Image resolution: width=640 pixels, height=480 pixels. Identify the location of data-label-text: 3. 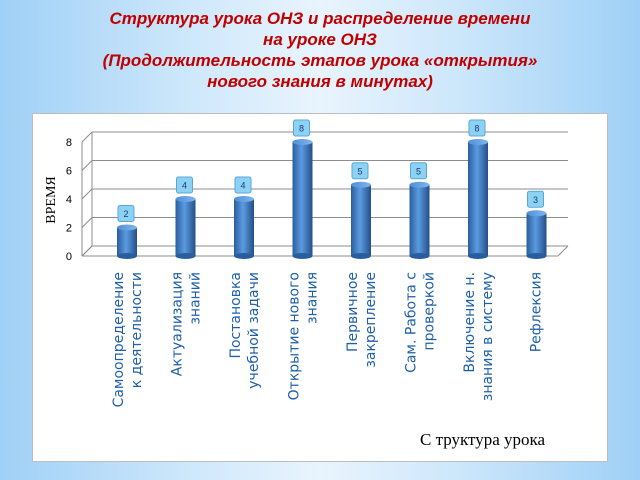
(535, 200).